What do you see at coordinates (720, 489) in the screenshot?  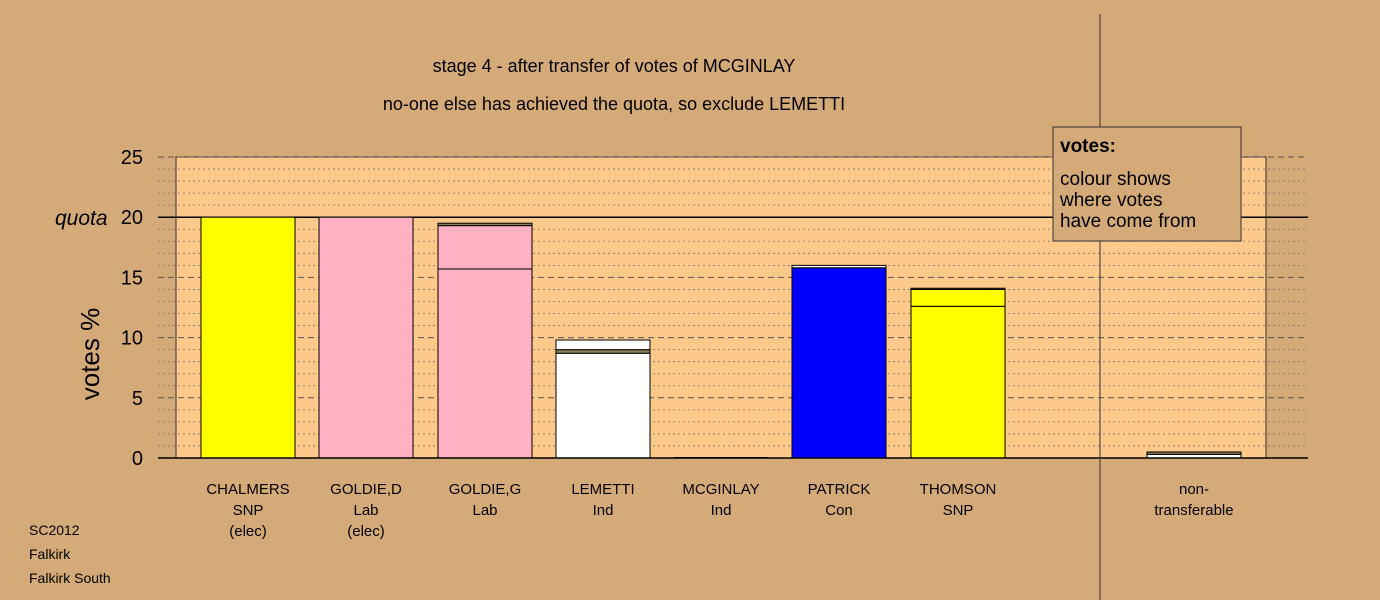 I see `x-tick-label: MCGINLAY` at bounding box center [720, 489].